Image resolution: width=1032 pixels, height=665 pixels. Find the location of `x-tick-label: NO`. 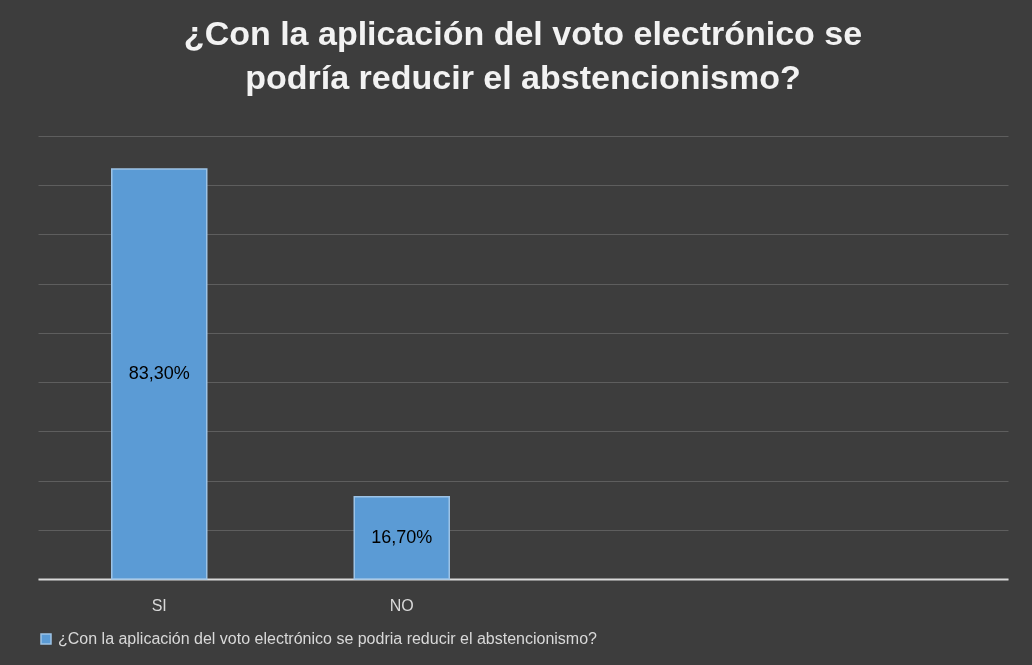

x-tick-label: NO is located at coordinates (401, 605).